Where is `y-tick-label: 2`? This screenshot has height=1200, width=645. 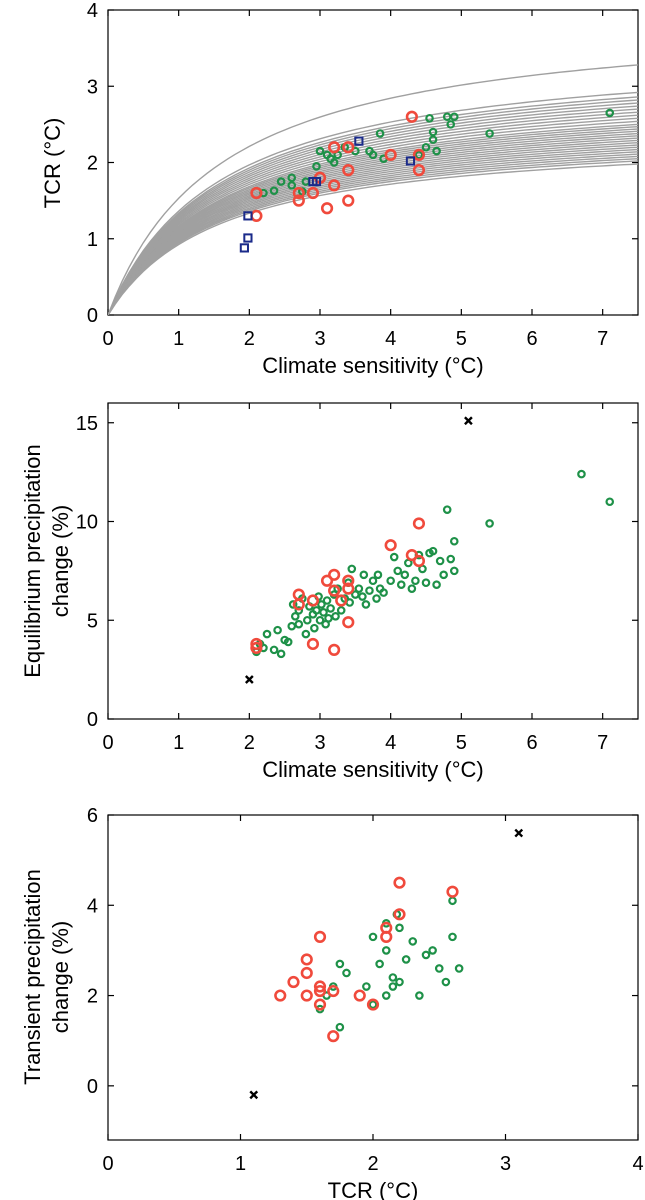
y-tick-label: 2 is located at coordinates (92, 164).